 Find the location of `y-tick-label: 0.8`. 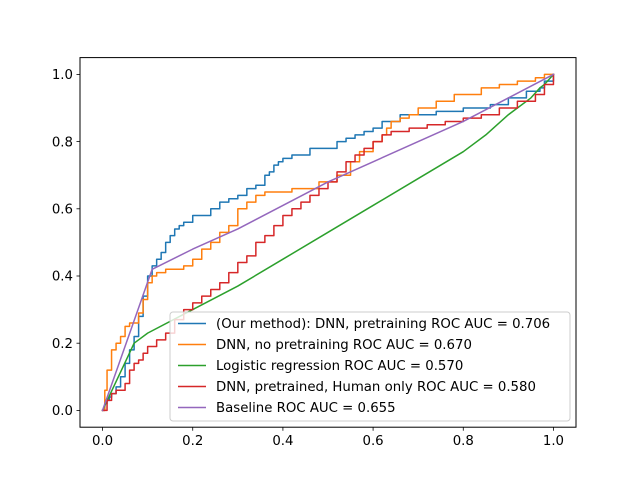

y-tick-label: 0.8 is located at coordinates (62, 142).